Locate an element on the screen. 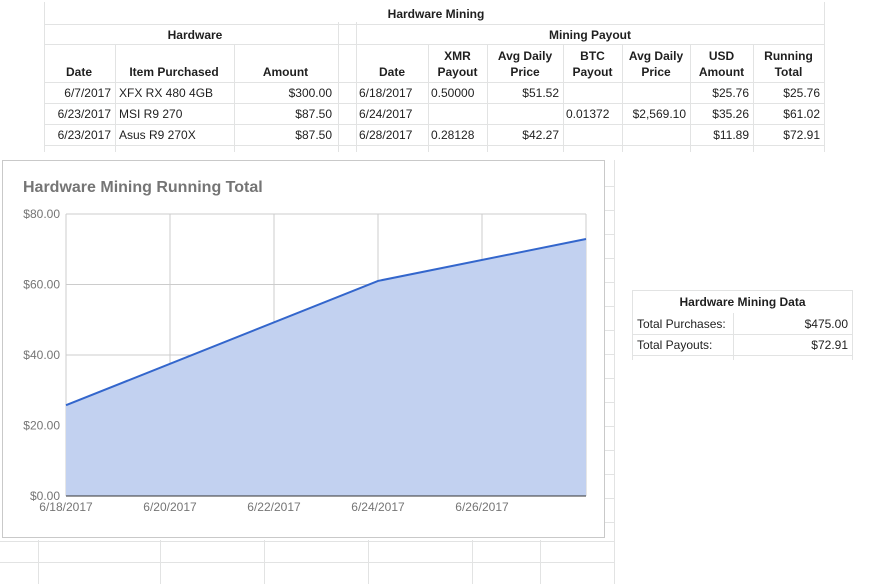  x-tick-label: 6/24/2017 is located at coordinates (378, 507).